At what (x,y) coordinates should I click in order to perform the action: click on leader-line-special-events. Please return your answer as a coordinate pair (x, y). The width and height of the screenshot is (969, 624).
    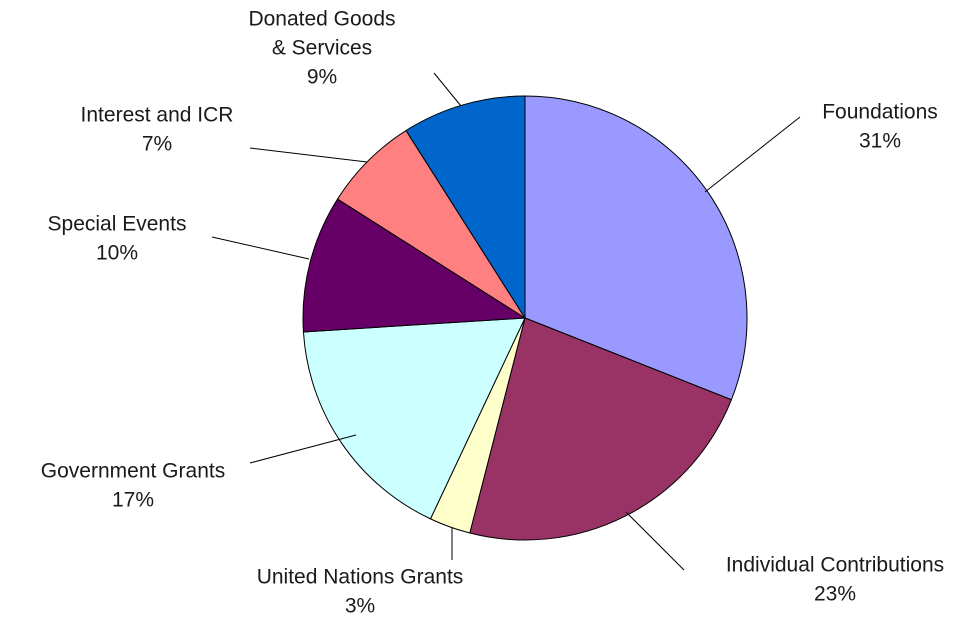
    Looking at the image, I should click on (260, 248).